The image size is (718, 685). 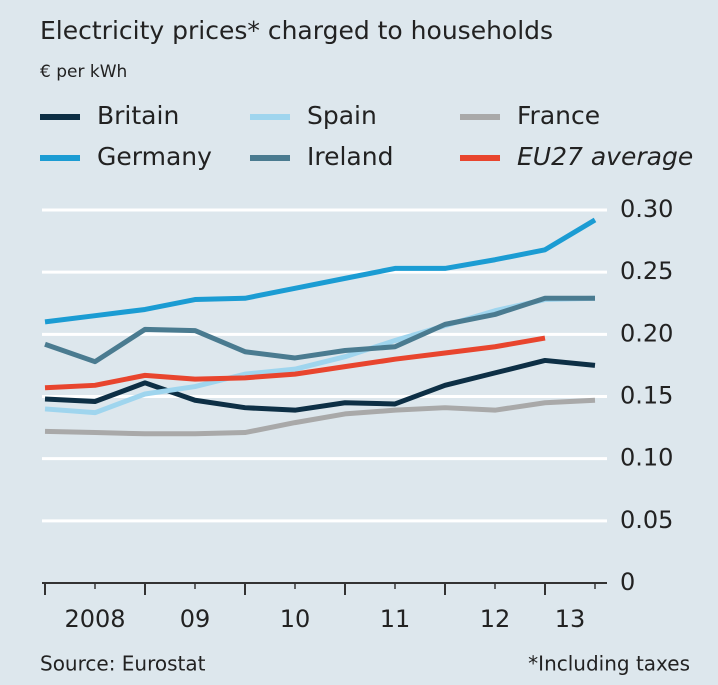 What do you see at coordinates (295, 619) in the screenshot?
I see `x-tick-label: 10` at bounding box center [295, 619].